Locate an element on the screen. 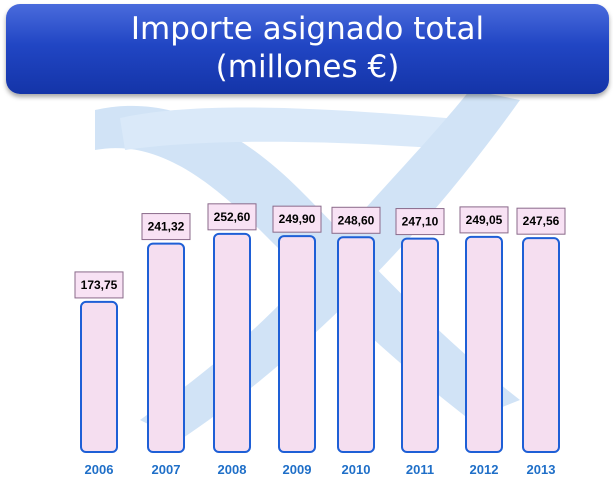 The image size is (613, 480). bar-2010 is located at coordinates (356, 344).